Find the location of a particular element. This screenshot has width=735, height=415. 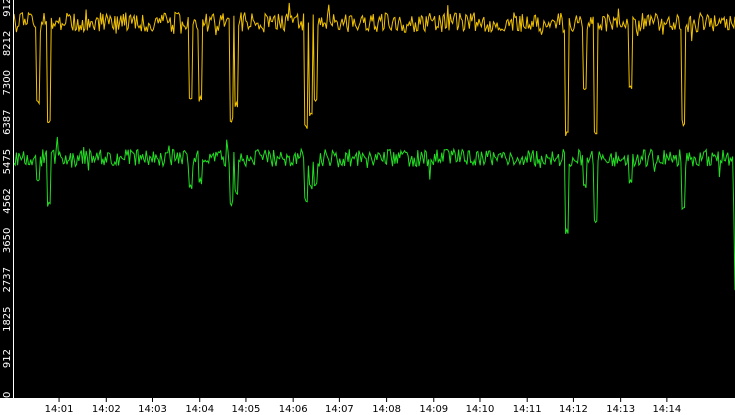

x-tick-label: 14:10 is located at coordinates (480, 409).